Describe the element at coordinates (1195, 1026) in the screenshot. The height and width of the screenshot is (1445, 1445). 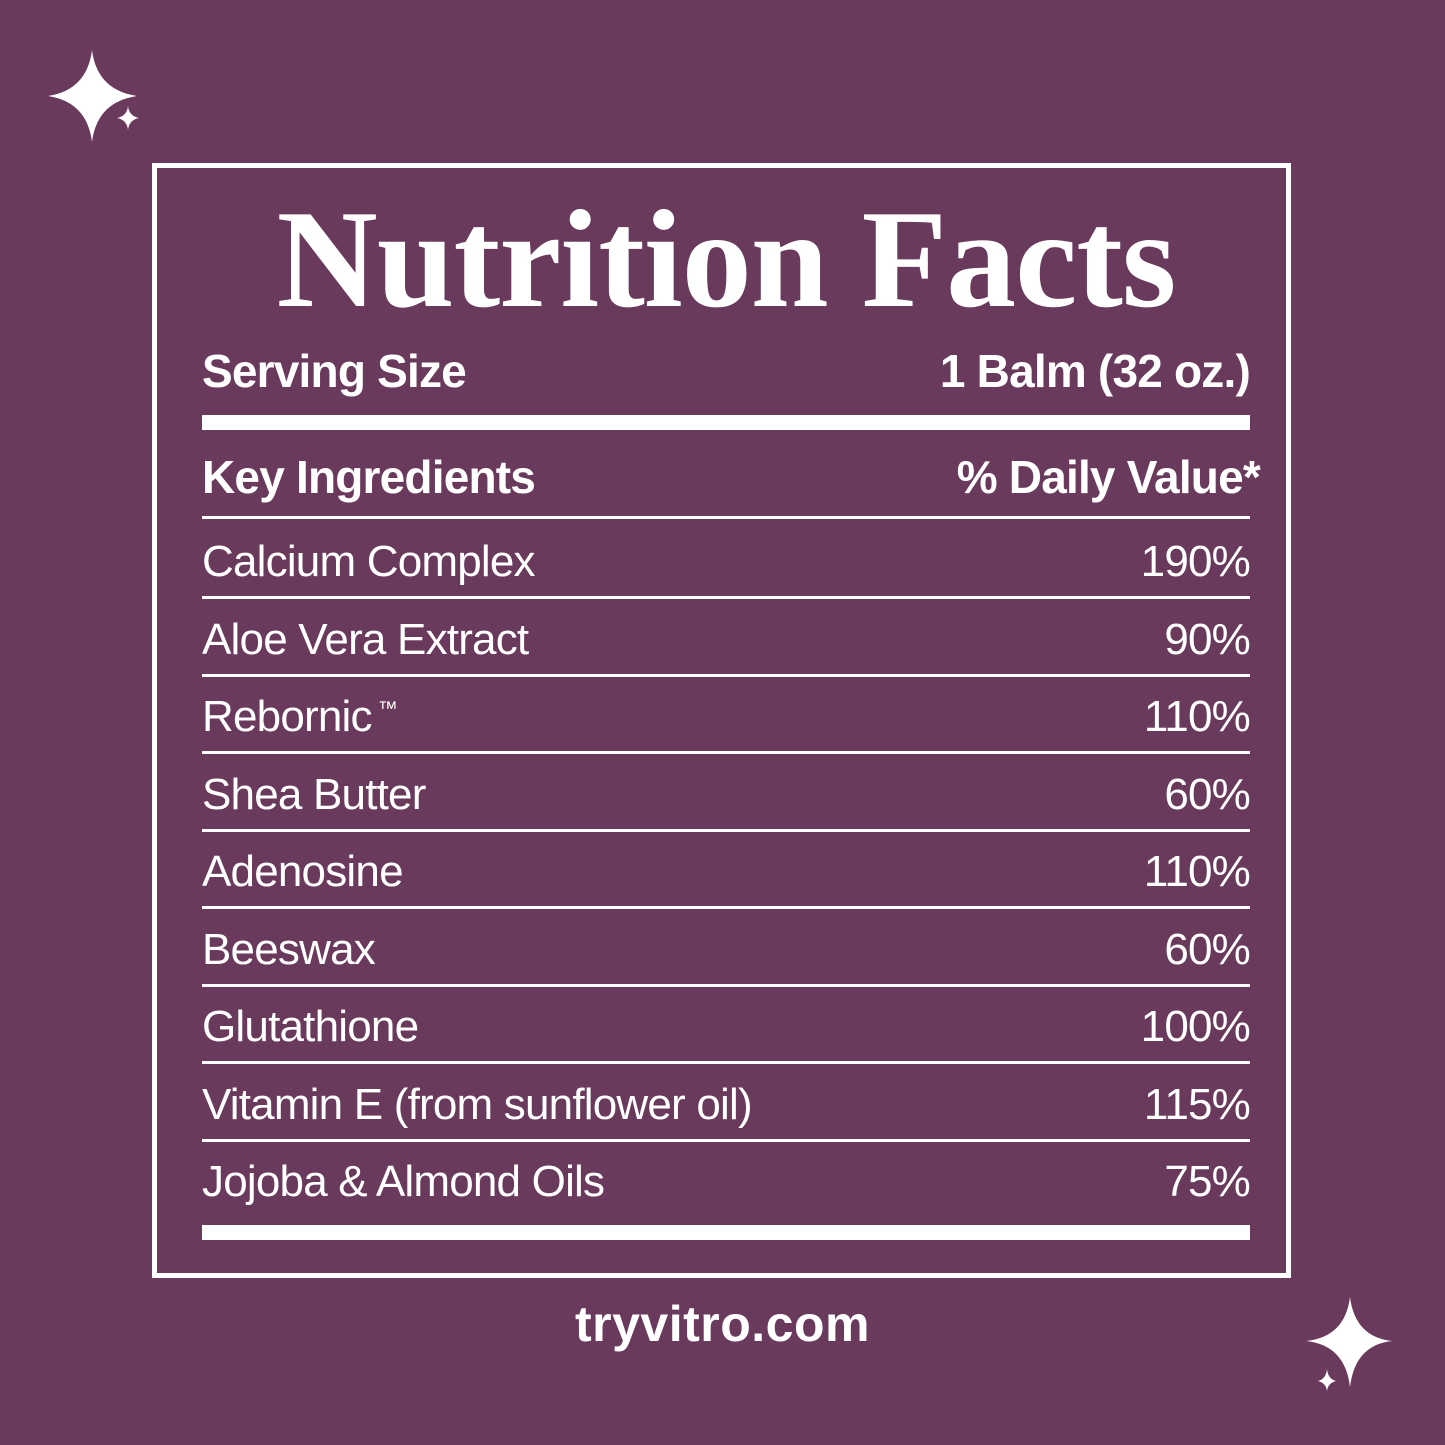
I see `ingredient-daily-value: 100%` at that location.